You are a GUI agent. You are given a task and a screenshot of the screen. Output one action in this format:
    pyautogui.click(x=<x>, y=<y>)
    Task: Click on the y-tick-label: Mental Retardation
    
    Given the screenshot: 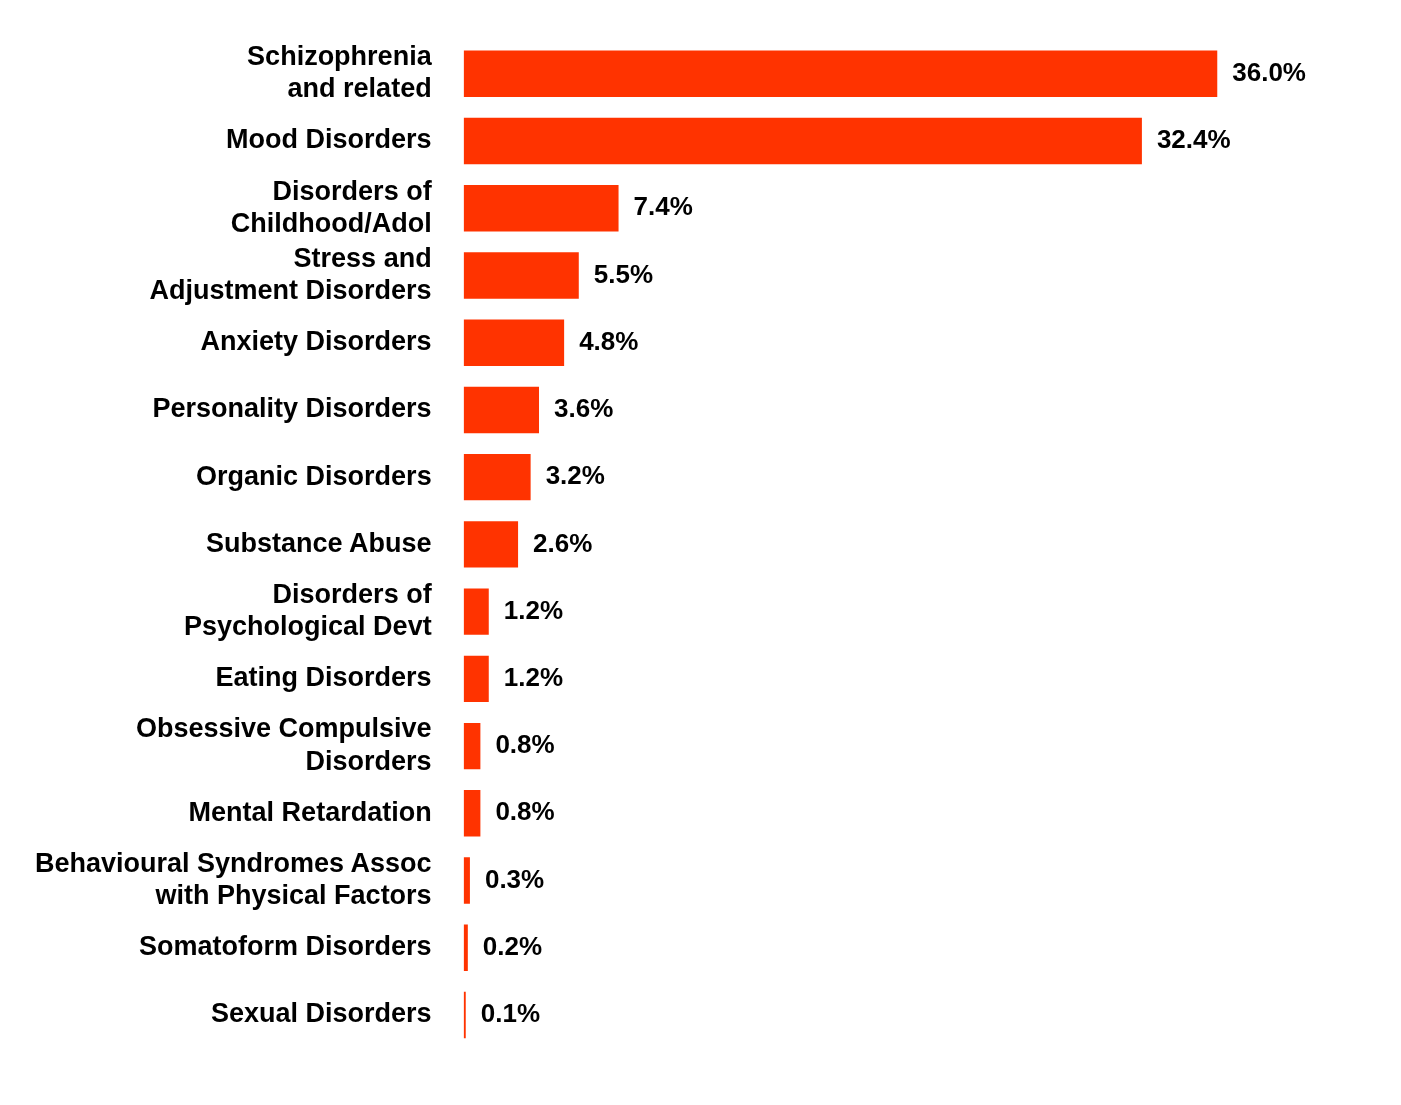 What is the action you would take?
    pyautogui.click(x=310, y=811)
    